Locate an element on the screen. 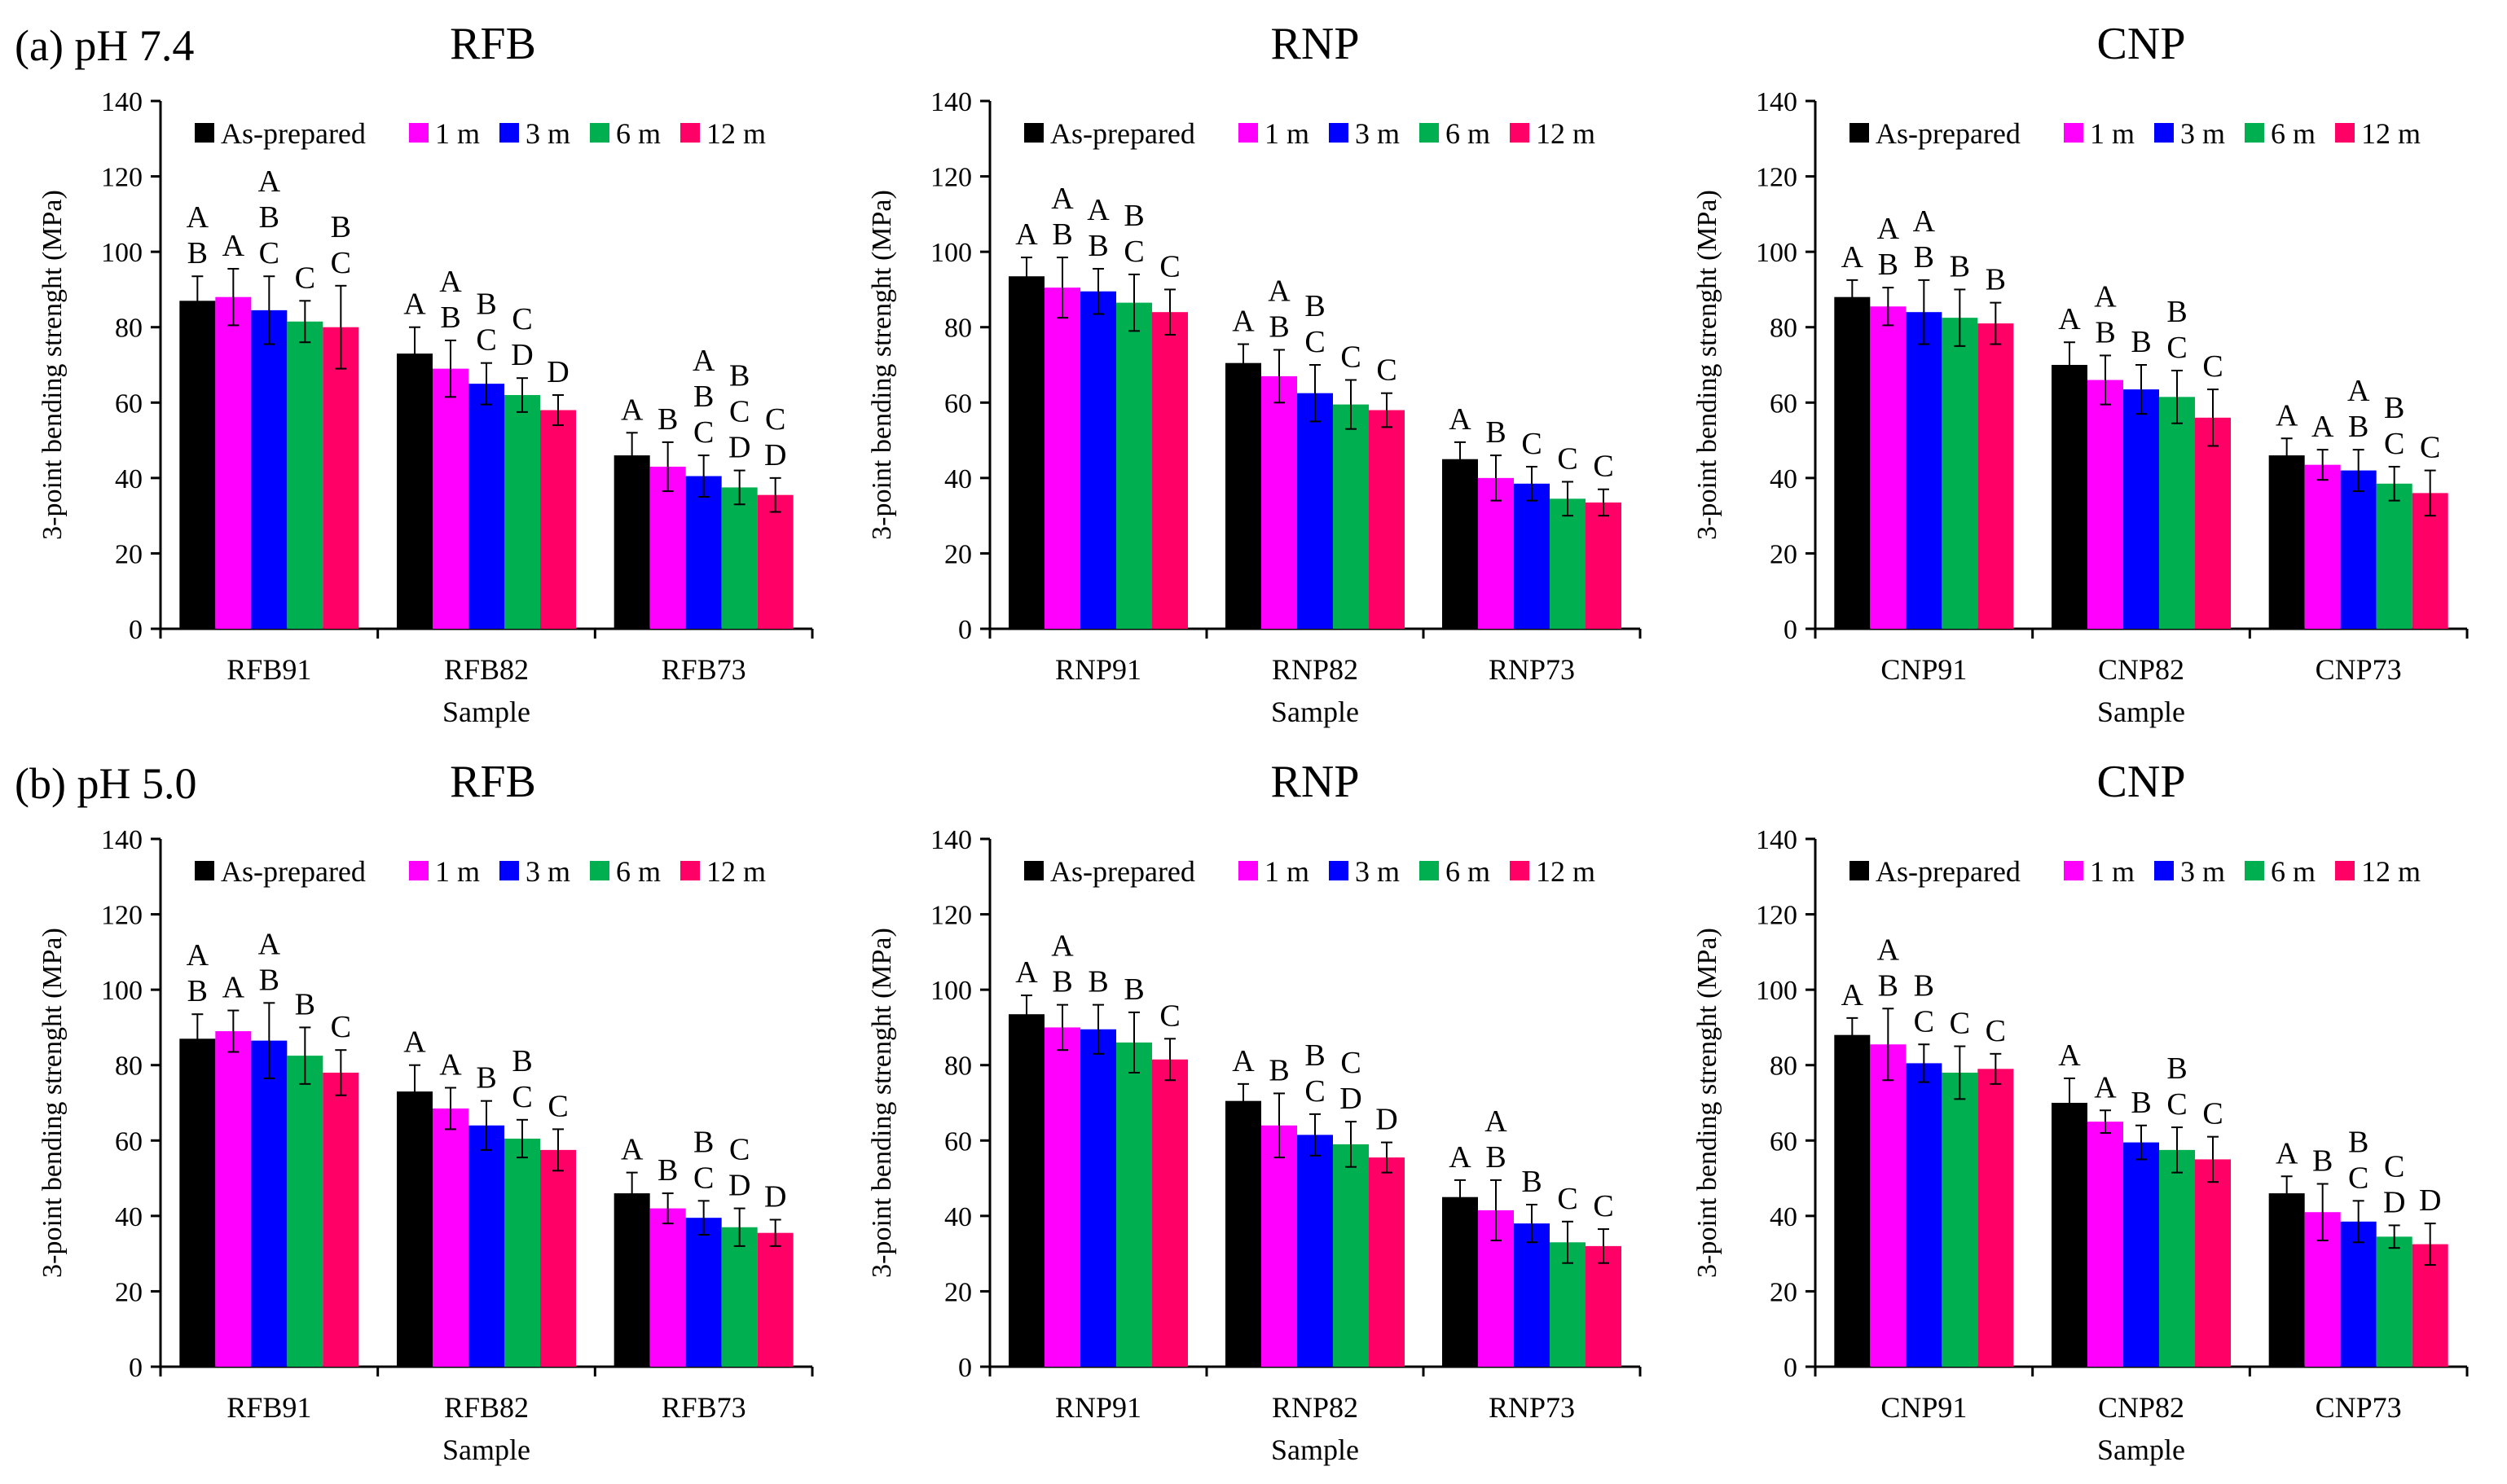 This screenshot has height=1484, width=2507. chart-5-legend-label: 3 m is located at coordinates (1377, 871).